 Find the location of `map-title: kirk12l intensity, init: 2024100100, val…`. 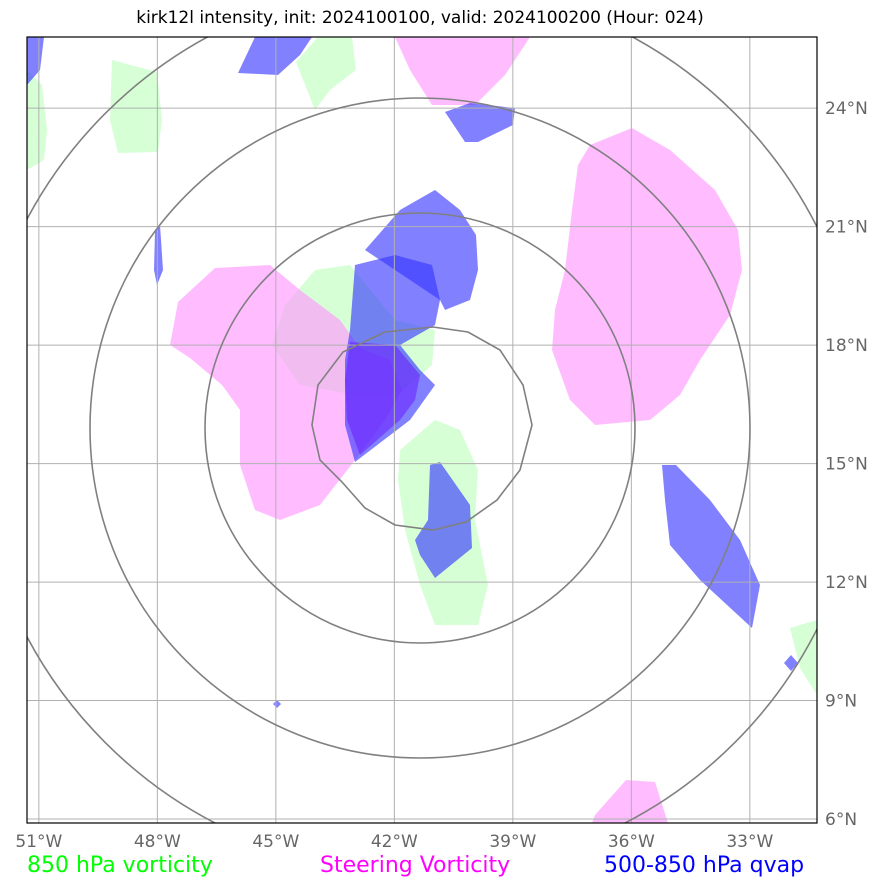

map-title: kirk12l intensity, init: 2024100100, val… is located at coordinates (420, 18).